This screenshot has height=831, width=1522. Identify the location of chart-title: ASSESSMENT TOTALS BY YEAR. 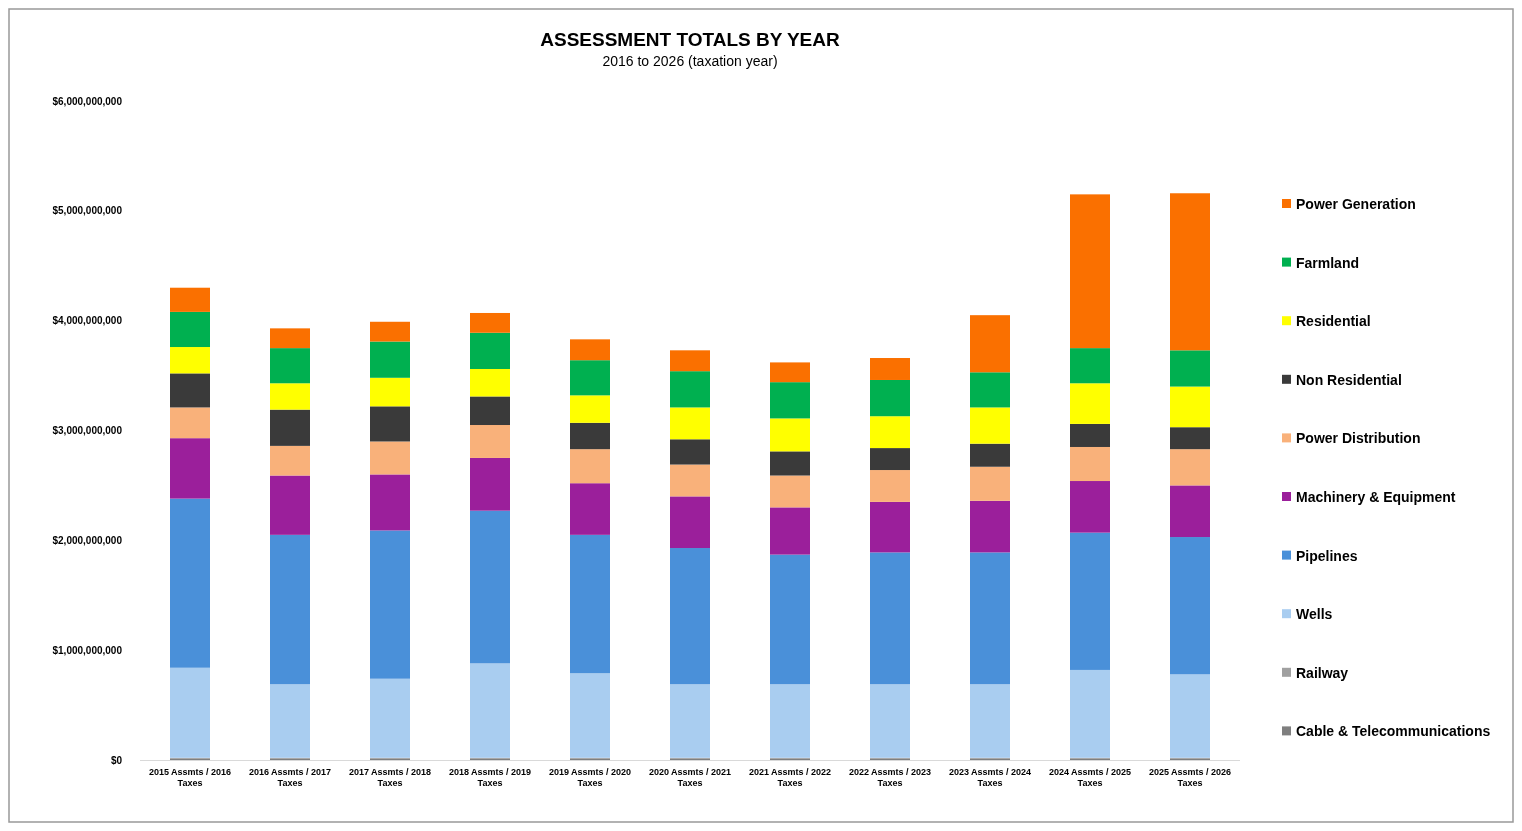
(690, 39).